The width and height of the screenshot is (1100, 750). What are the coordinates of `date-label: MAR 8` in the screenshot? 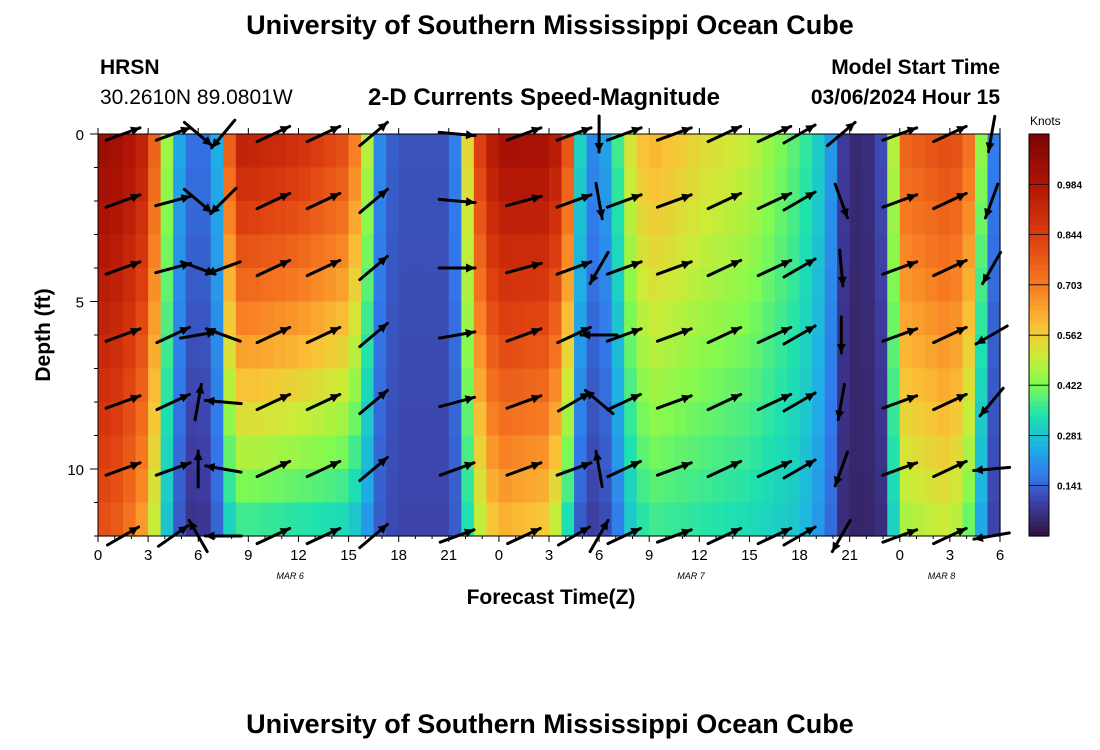 It's located at (942, 576).